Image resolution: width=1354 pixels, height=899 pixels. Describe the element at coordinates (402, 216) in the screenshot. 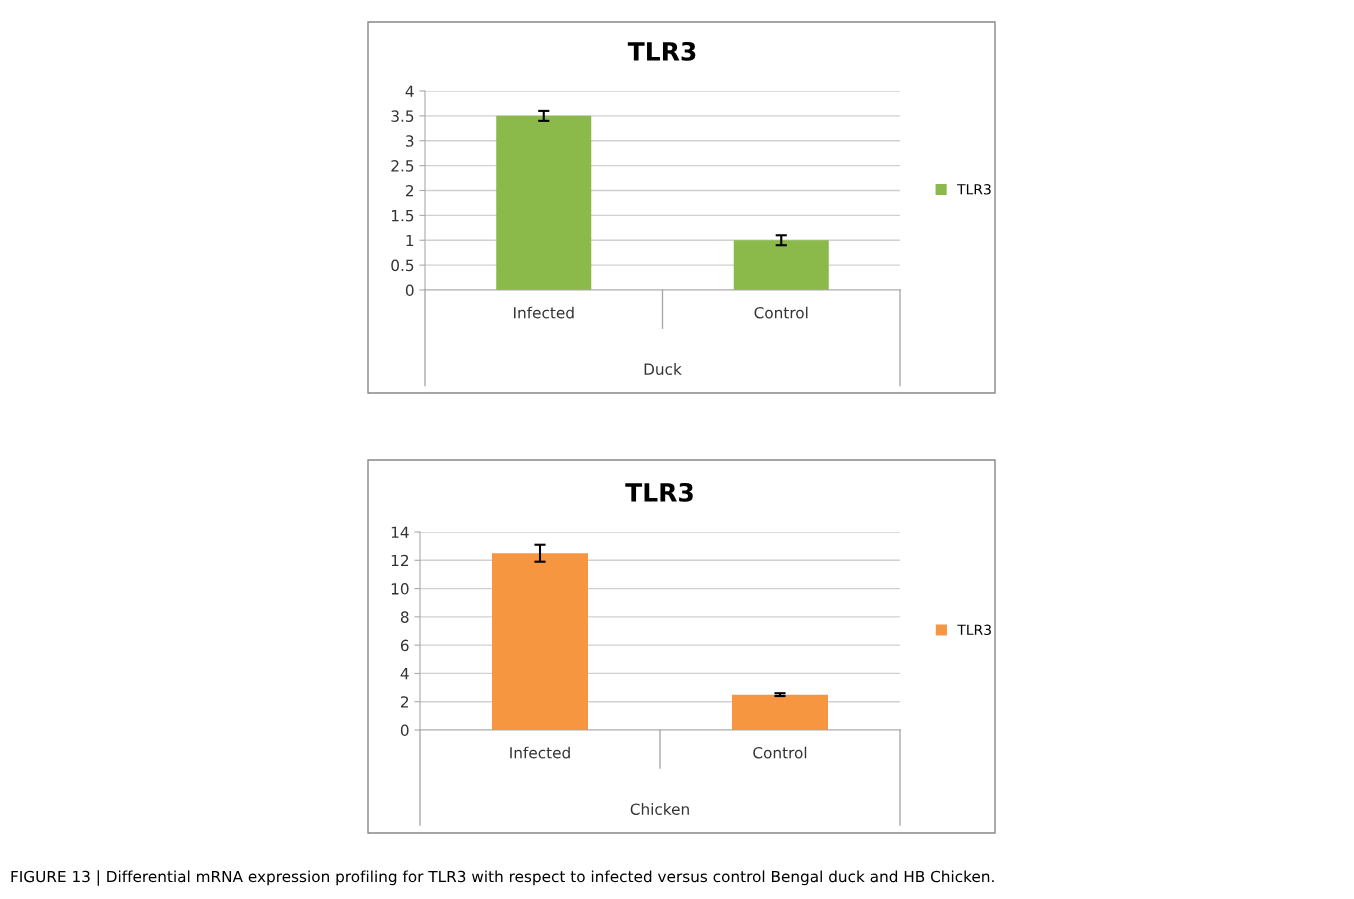

I see `y-tick-label: 1.5` at that location.